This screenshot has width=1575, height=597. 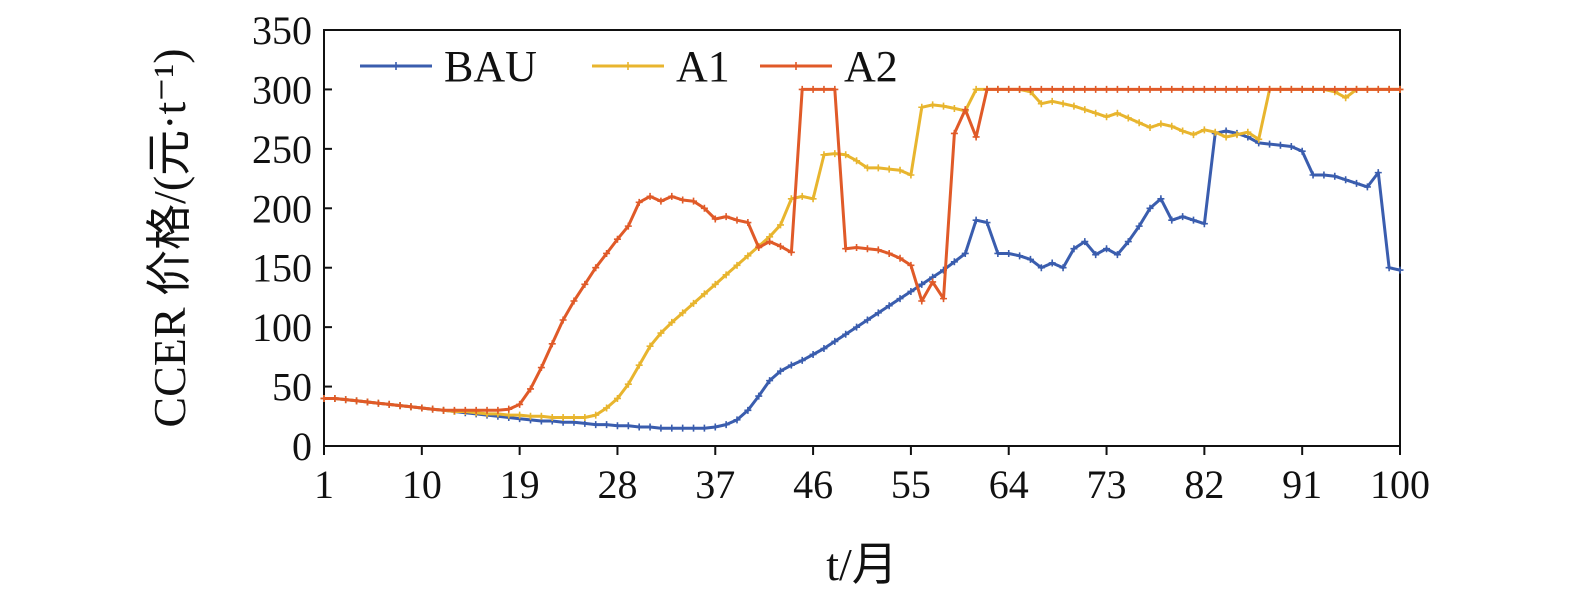 I want to click on y-axis: 0 50 100 150 200 250 300 350, so click(x=292, y=238).